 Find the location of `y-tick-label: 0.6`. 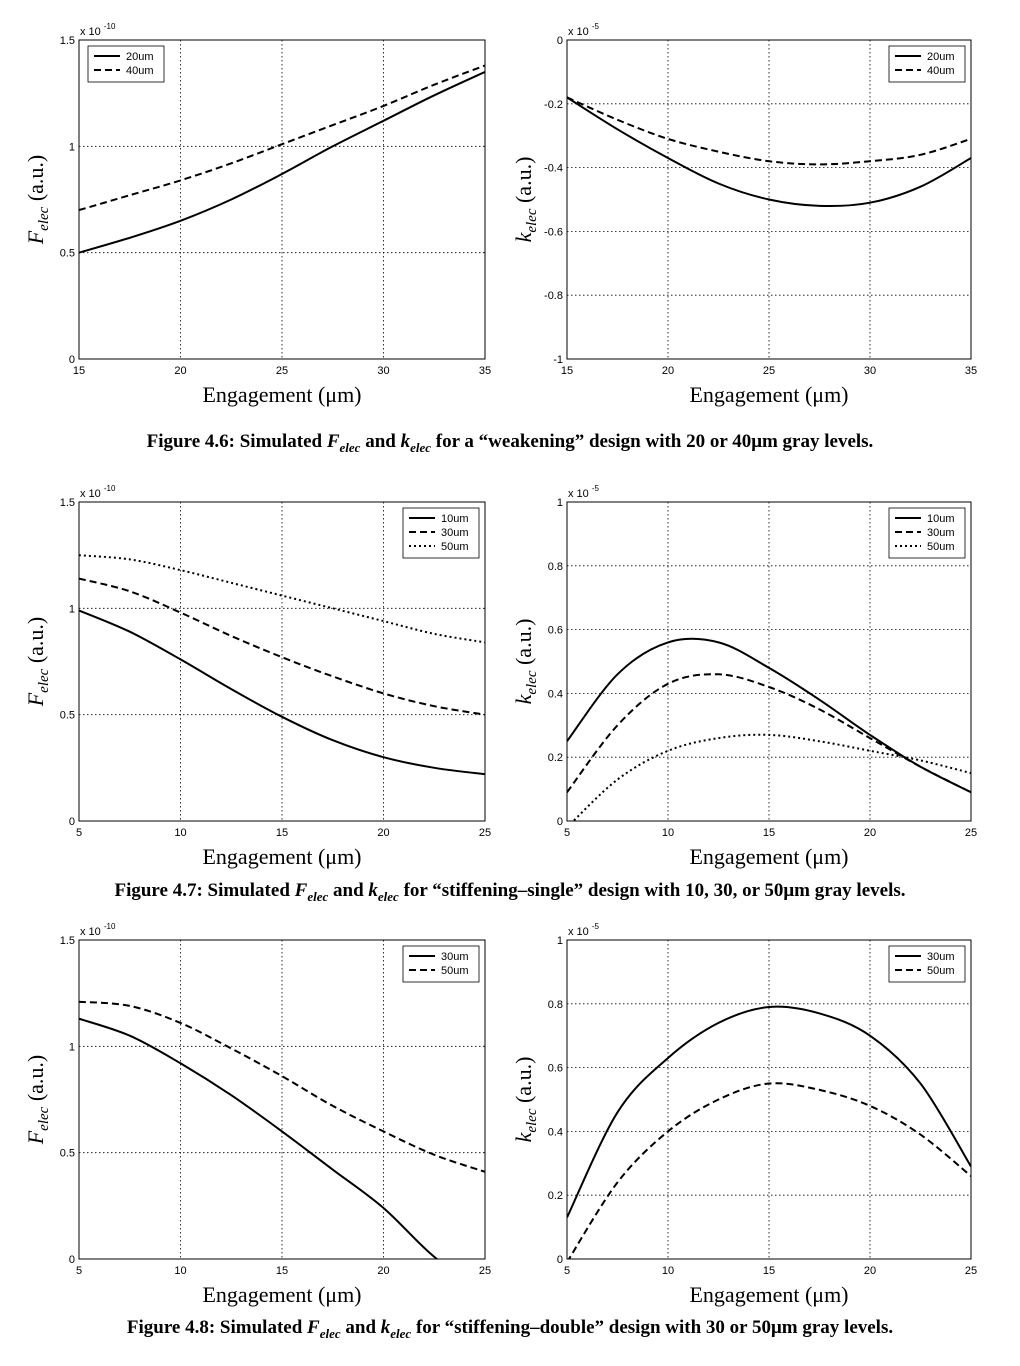

y-tick-label: 0.6 is located at coordinates (555, 631).